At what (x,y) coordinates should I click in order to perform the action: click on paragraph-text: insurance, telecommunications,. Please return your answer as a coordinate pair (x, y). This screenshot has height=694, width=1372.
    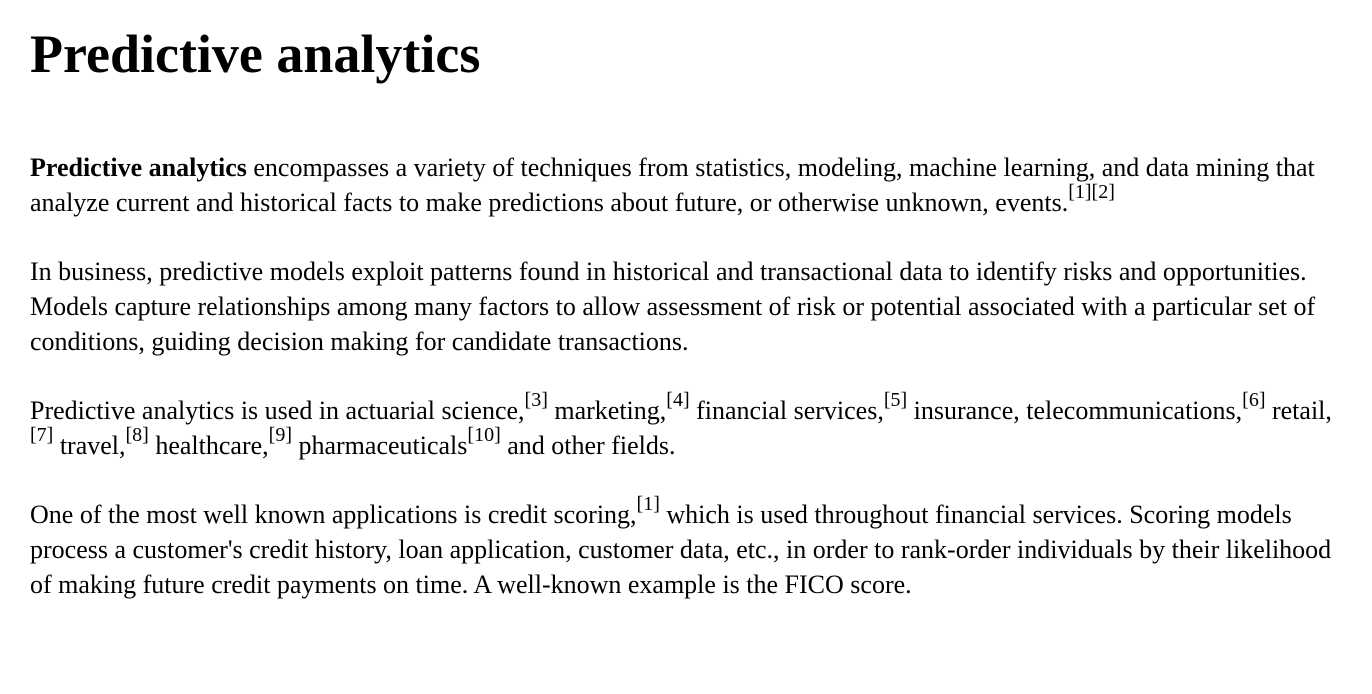
    Looking at the image, I should click on (1075, 410).